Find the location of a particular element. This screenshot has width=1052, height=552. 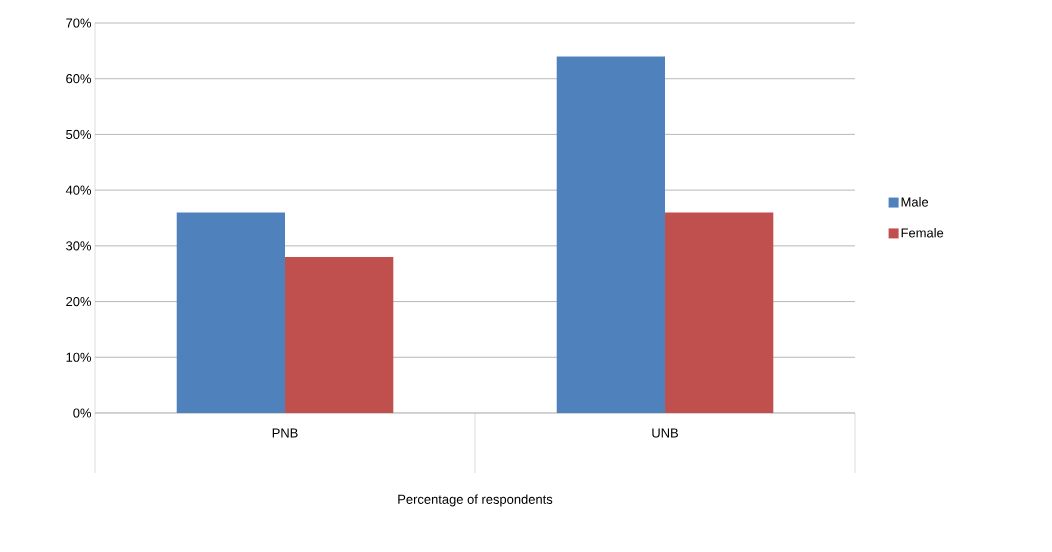

y-tick-label: 0% is located at coordinates (82, 413).